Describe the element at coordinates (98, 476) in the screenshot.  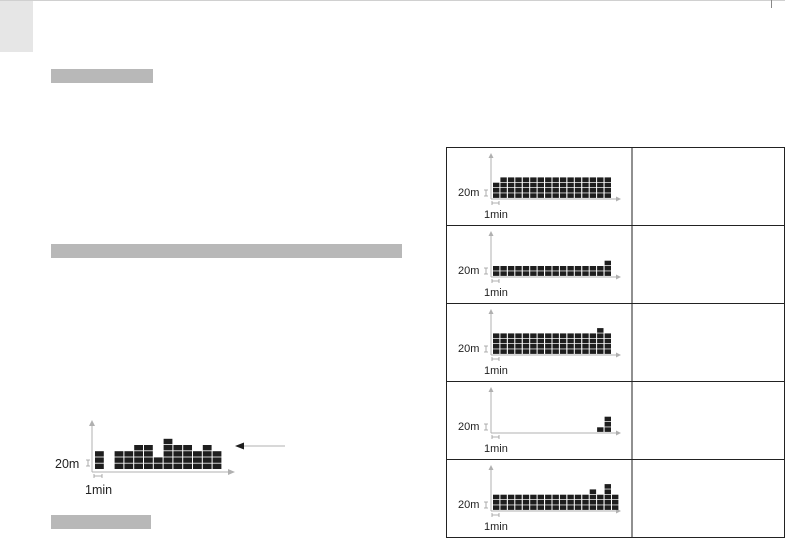
I see `time-scale-mark` at that location.